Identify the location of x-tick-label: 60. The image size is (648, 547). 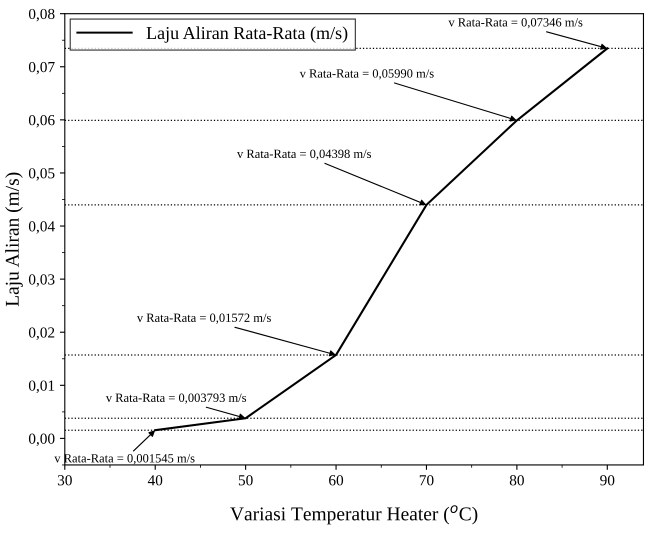
(336, 480).